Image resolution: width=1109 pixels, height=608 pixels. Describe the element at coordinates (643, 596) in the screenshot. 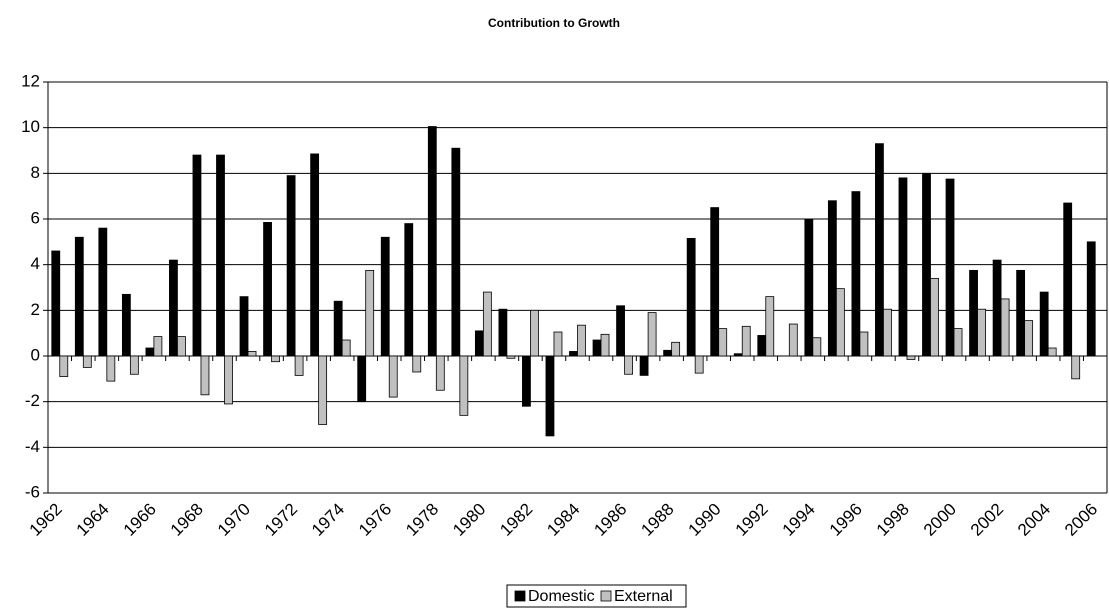

I see `legend-label: External` at that location.